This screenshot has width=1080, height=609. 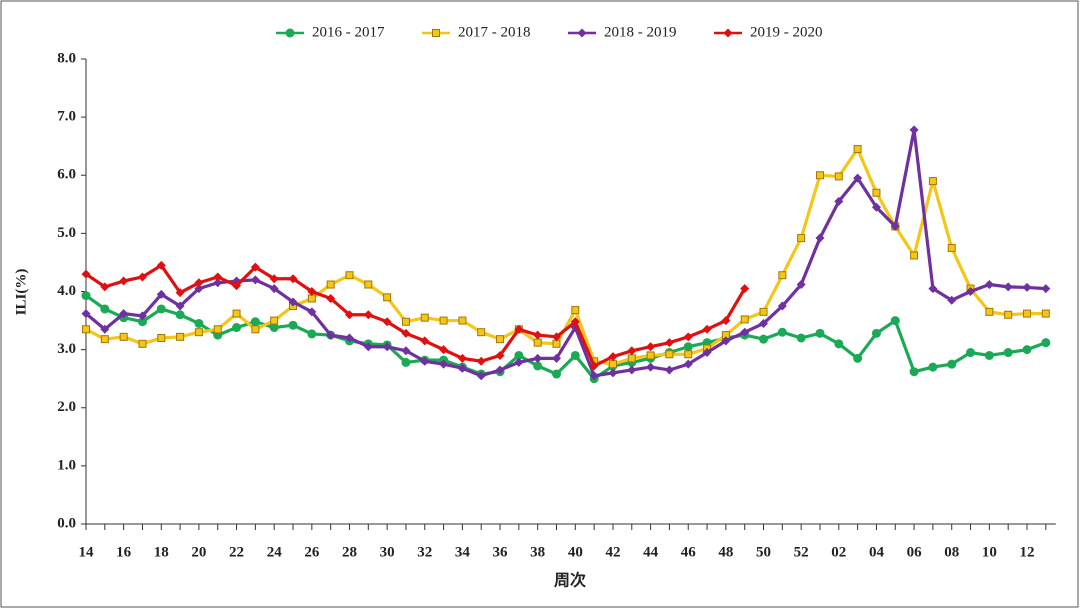 I want to click on x-tick-label: 18, so click(x=161, y=552).